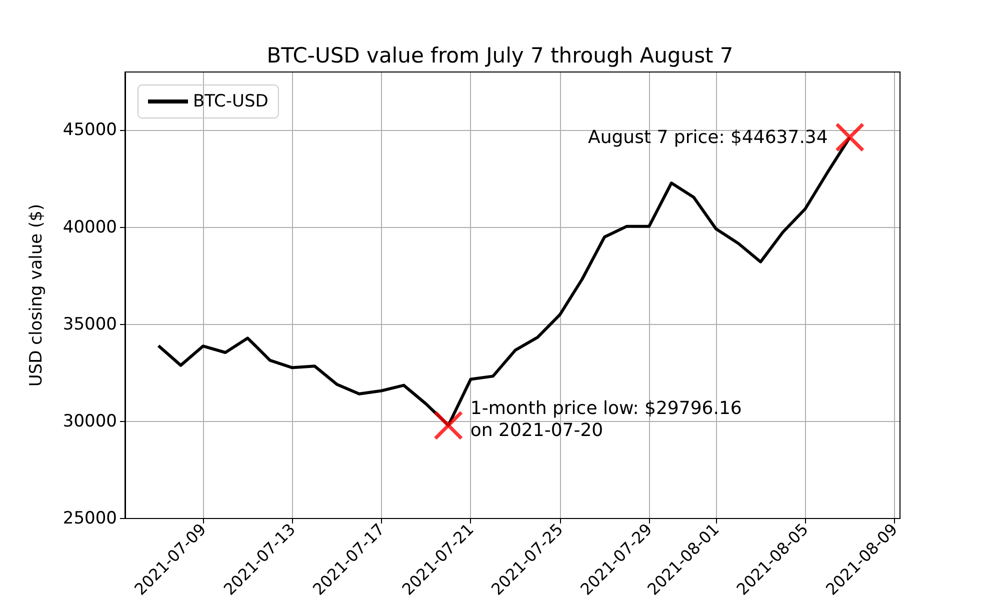 The width and height of the screenshot is (1000, 600). Describe the element at coordinates (606, 419) in the screenshot. I see `annotation: 1-month price low: $29796.16 on 2021-07-20` at that location.